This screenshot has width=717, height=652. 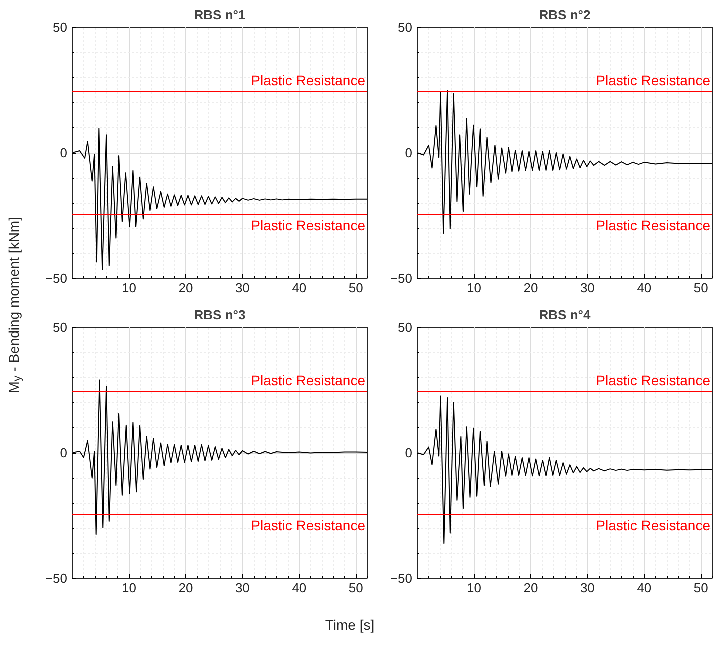 What do you see at coordinates (220, 315) in the screenshot?
I see `chart-title: RBS n°3` at bounding box center [220, 315].